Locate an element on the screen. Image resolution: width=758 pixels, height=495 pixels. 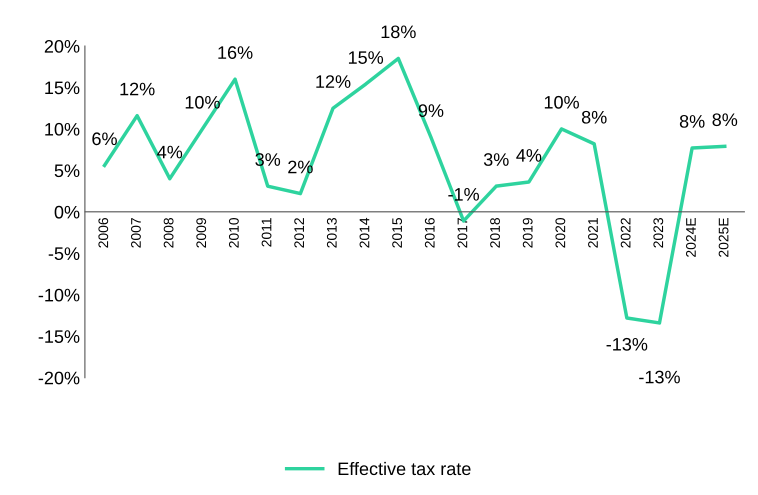
data-label: 6% is located at coordinates (104, 139).